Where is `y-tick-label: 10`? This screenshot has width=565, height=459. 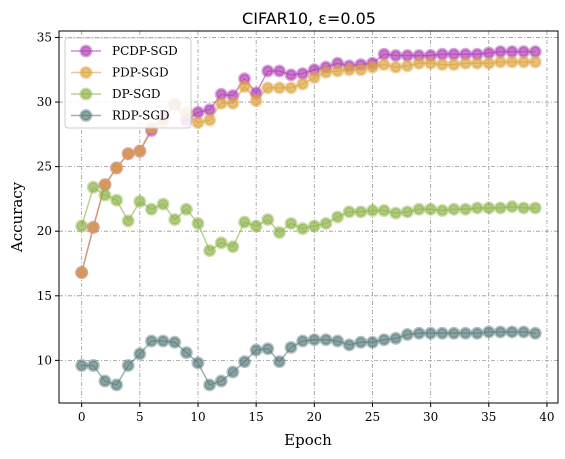
y-tick-label: 10 is located at coordinates (44, 360).